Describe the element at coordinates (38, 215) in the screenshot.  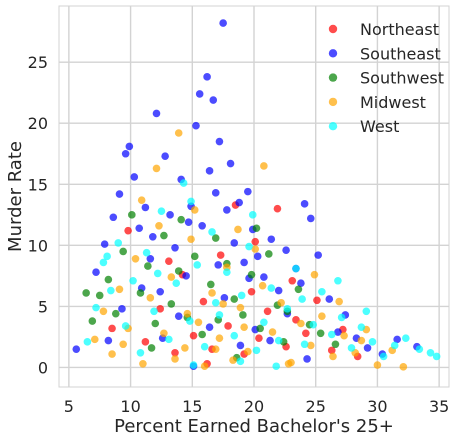
I see `y-tick-labels: 0 5 10 15 20 25` at that location.